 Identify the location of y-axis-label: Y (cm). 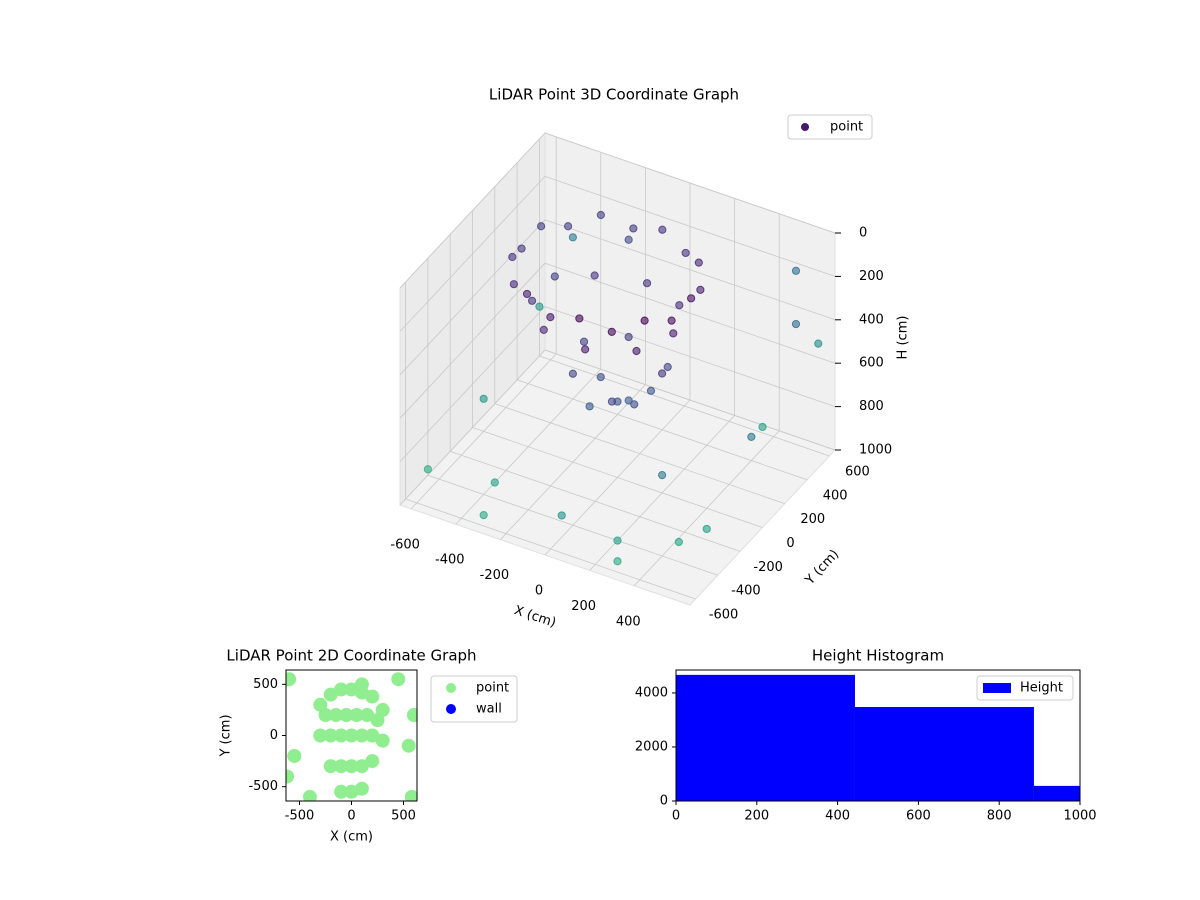
(822, 568).